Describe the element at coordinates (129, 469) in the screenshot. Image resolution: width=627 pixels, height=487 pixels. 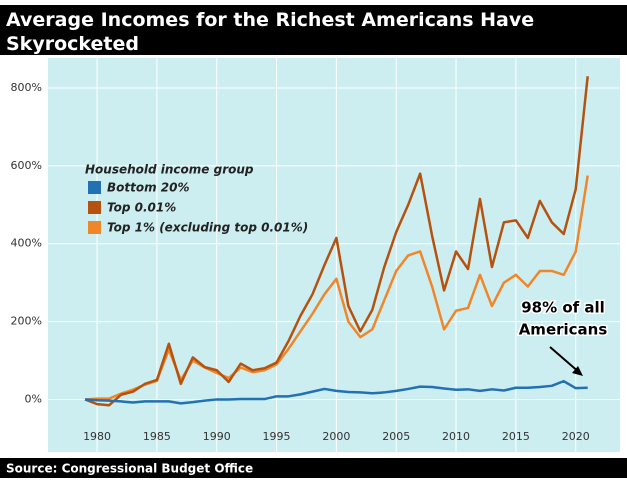
I see `source: Source: Congressional Budget Office` at that location.